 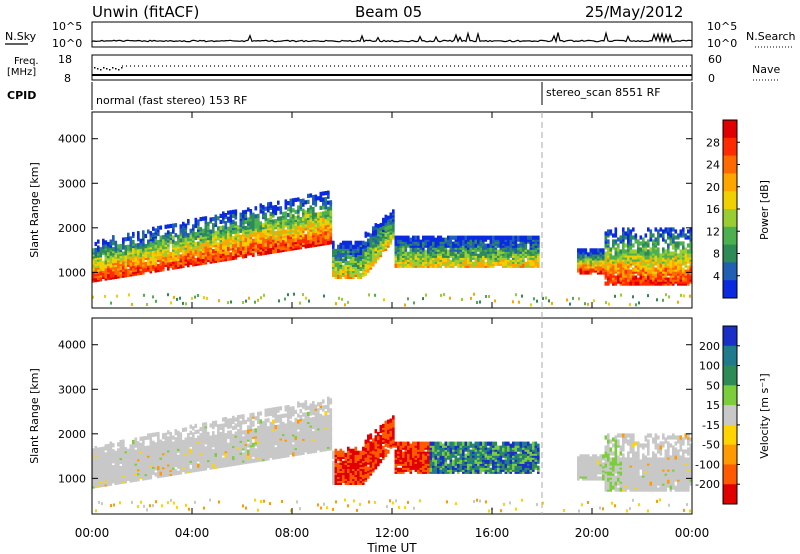 I want to click on colorbar-tick-label: 8, so click(x=716, y=254).